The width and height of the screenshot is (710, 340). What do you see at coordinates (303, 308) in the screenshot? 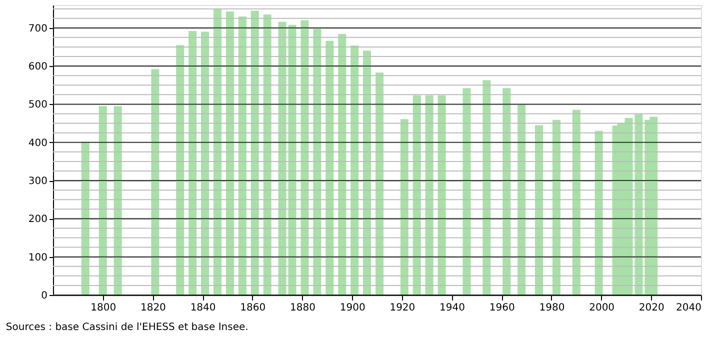
I see `x-tick-label: 1880` at bounding box center [303, 308].